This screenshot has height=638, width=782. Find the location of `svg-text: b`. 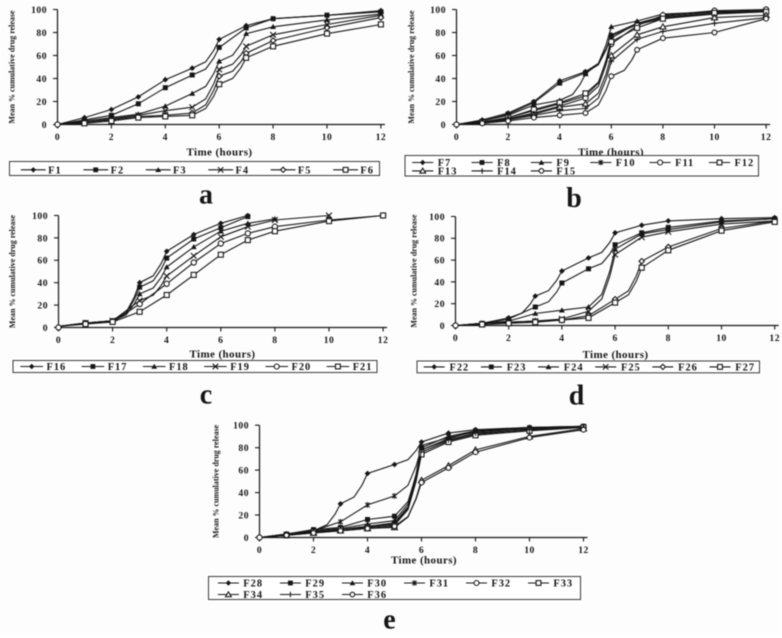

svg-text: b is located at coordinates (574, 198).